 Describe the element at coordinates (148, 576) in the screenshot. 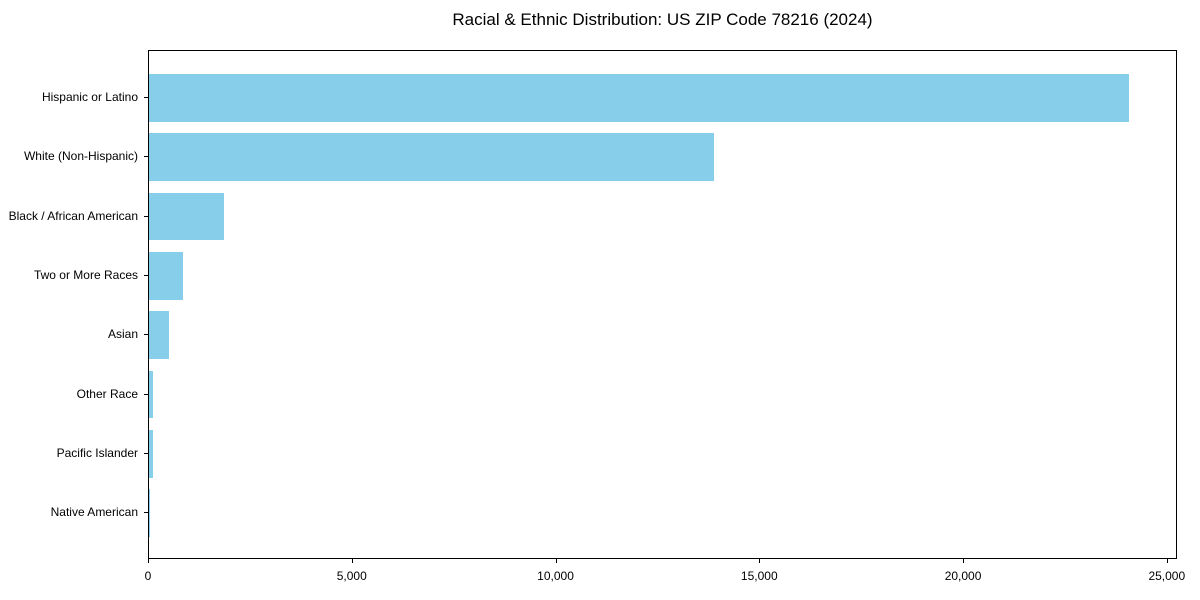

I see `x-tick-label: 0` at that location.